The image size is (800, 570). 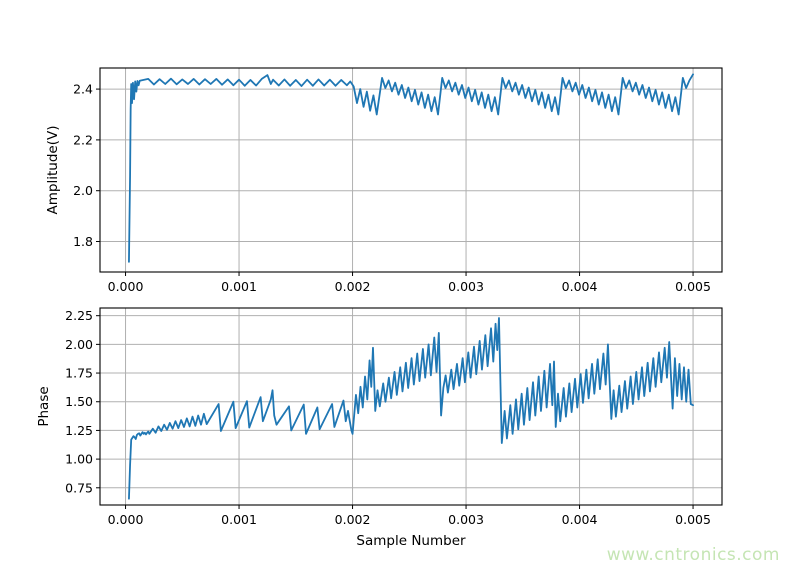 I want to click on phase-ylabel: Phase, so click(x=44, y=406).